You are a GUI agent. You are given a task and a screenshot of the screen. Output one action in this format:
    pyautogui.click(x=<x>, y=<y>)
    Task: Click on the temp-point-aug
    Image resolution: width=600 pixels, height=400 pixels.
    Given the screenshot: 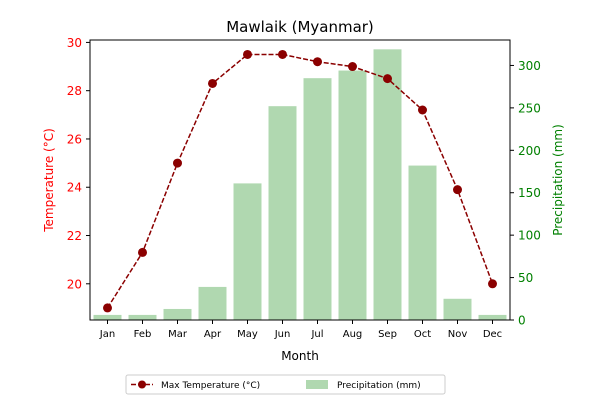 What is the action you would take?
    pyautogui.click(x=352, y=67)
    